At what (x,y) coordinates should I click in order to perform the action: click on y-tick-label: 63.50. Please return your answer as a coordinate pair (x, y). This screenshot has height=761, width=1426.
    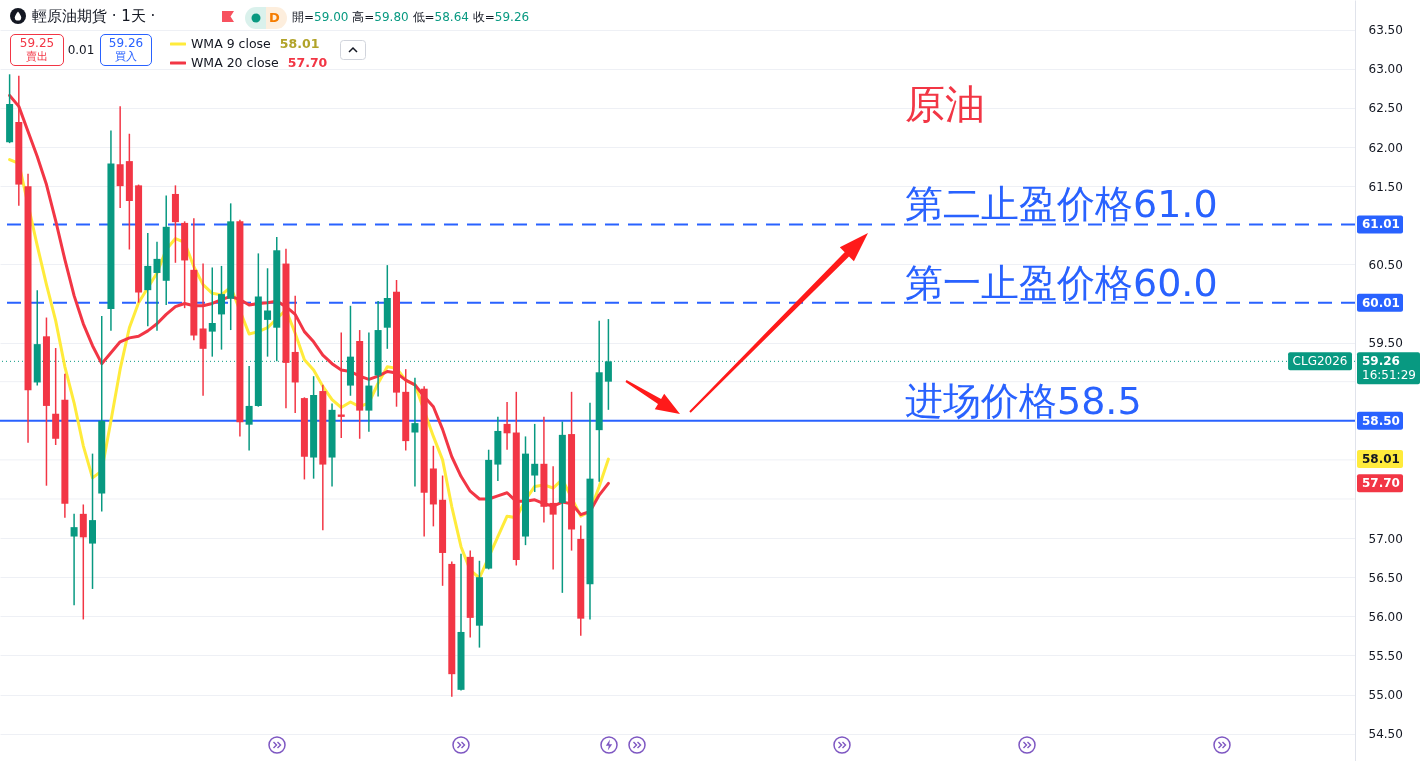
    Looking at the image, I should click on (1385, 30).